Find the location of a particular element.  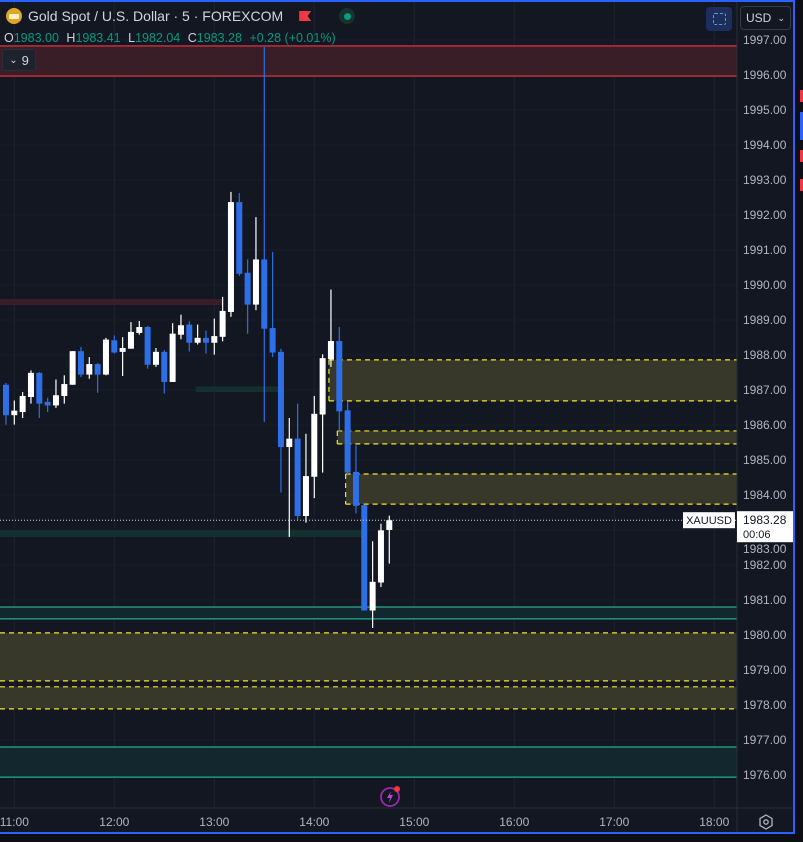

low-value: 1982.04 is located at coordinates (158, 38).